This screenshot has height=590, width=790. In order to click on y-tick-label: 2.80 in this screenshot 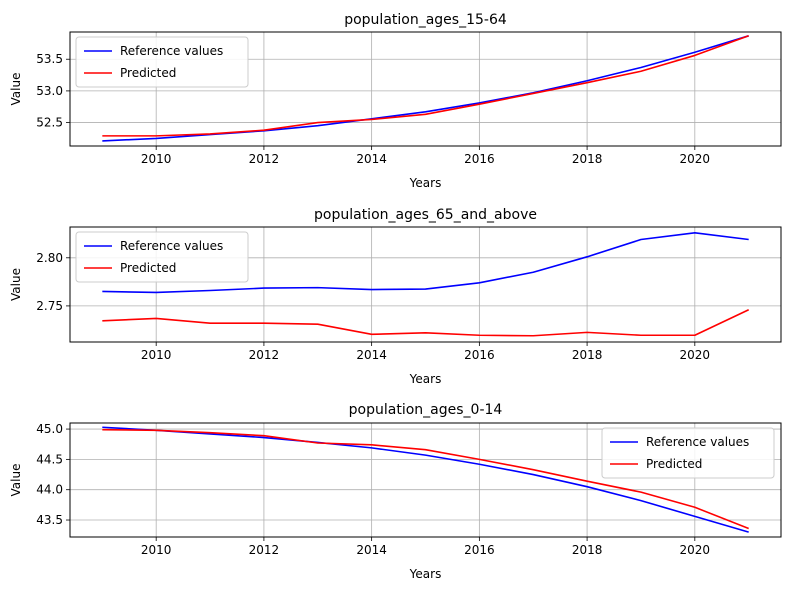, I will do `click(49, 258)`.